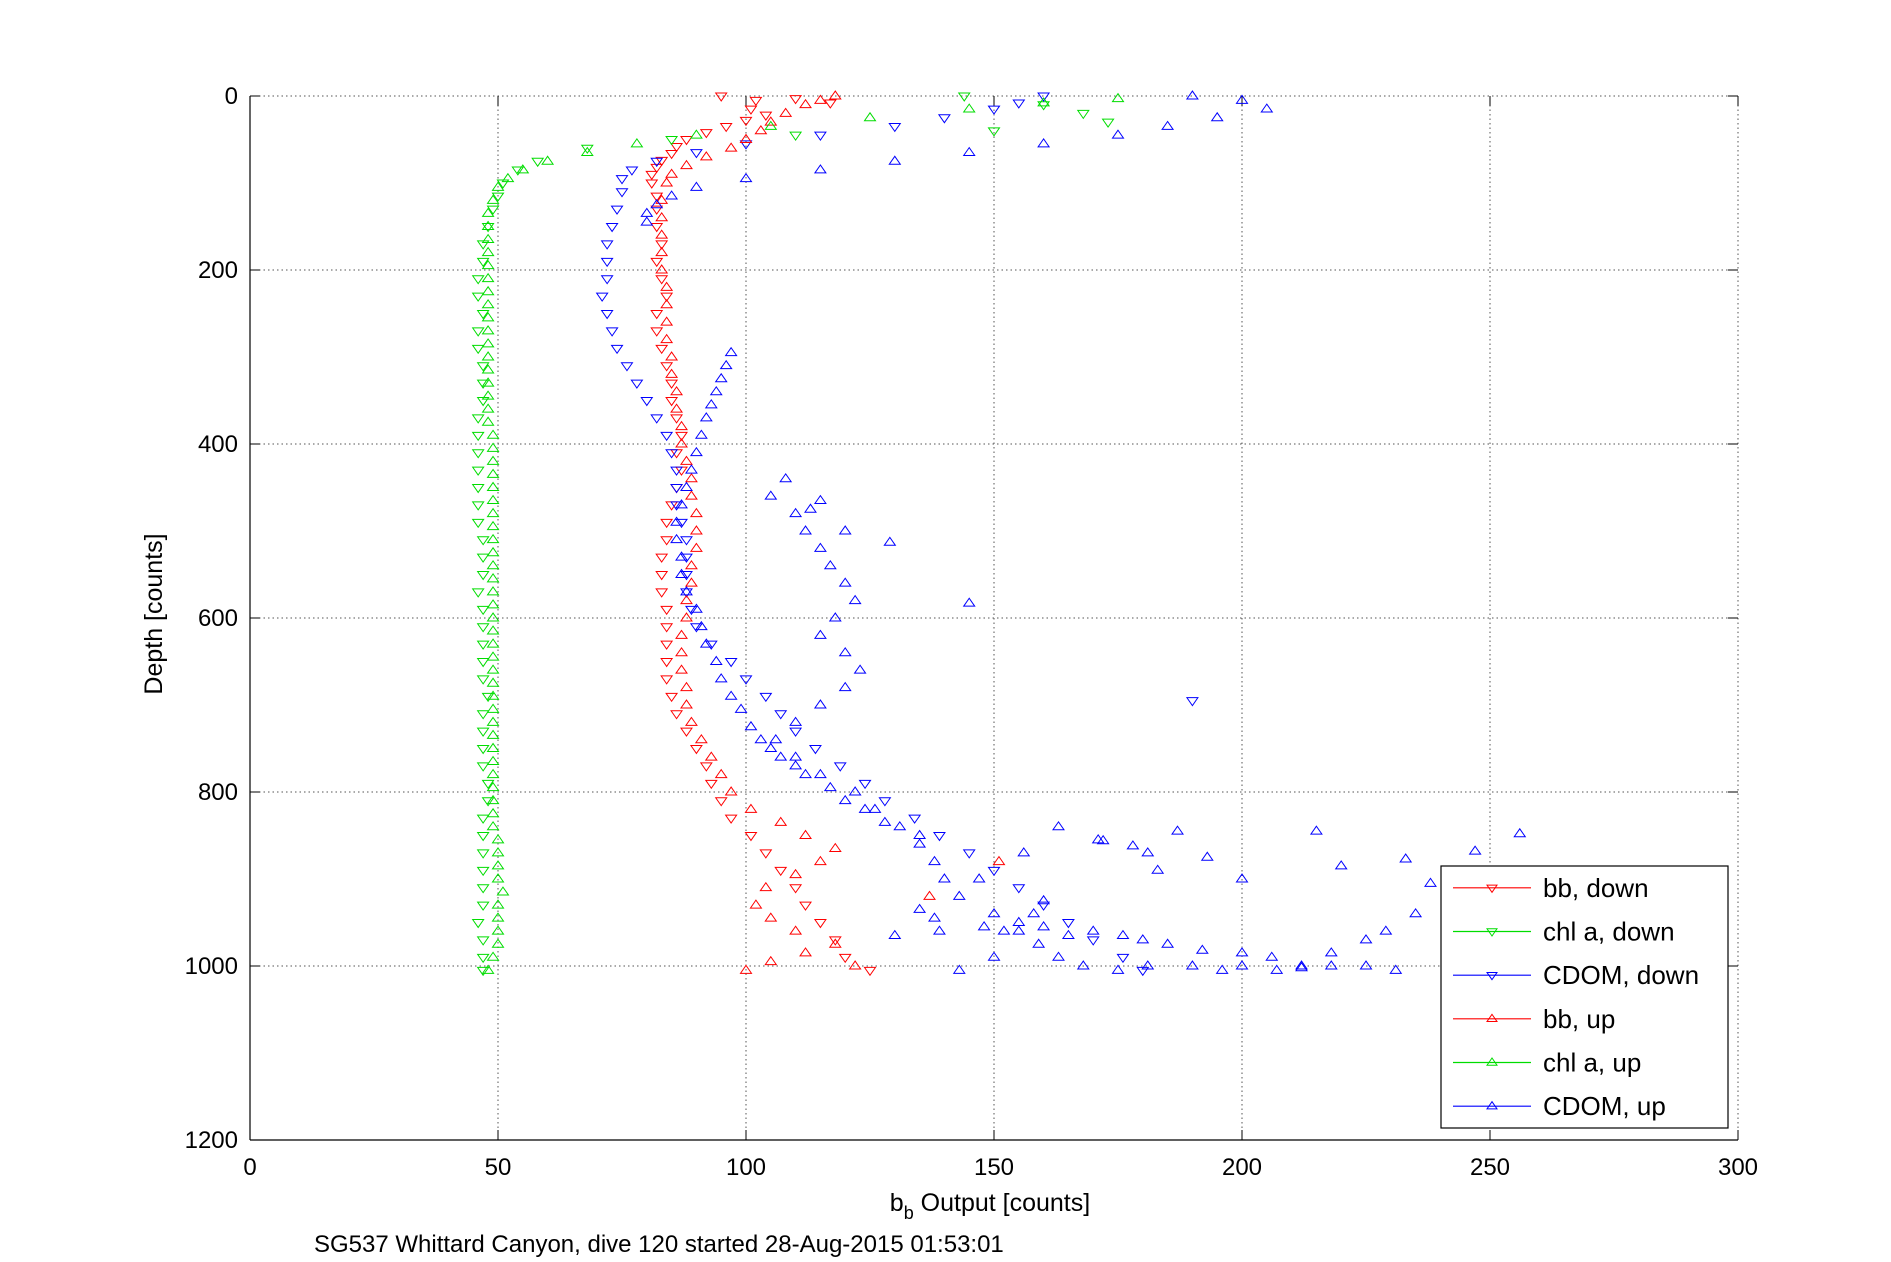 This screenshot has height=1262, width=1891. I want to click on legend-label: bb, down, so click(1596, 888).